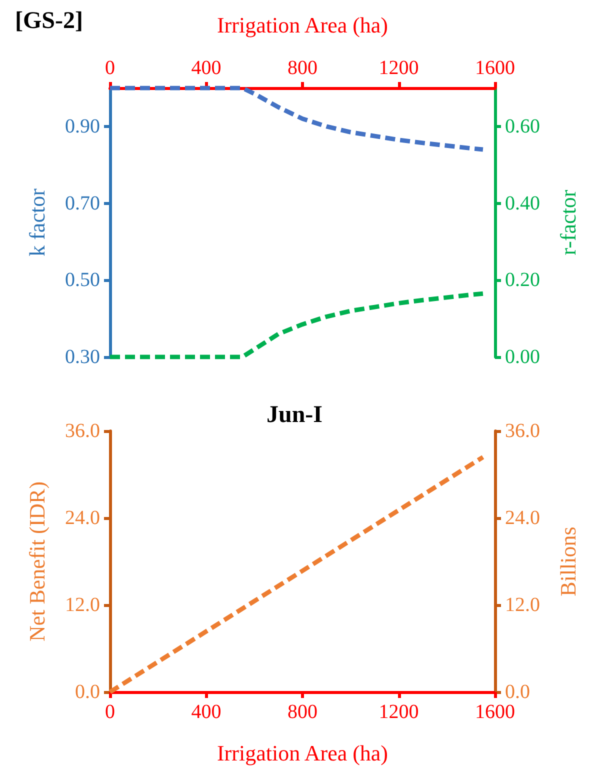 This screenshot has width=589, height=783. I want to click on y2-tick-label: 0.20, so click(522, 280).